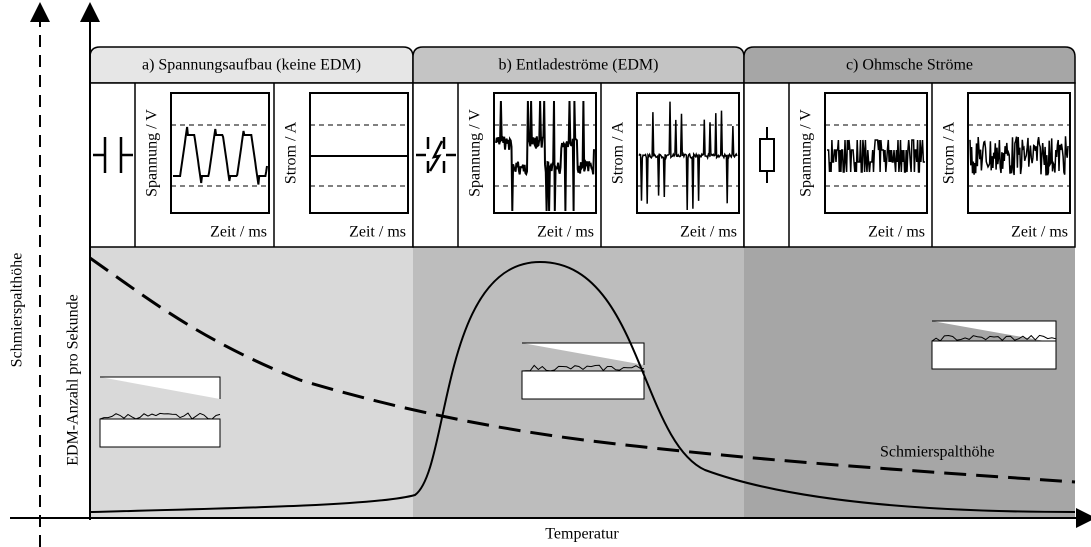 The width and height of the screenshot is (1091, 547). Describe the element at coordinates (73, 380) in the screenshot. I see `inner-y-label: EDM-Anzahl pro Sekunde` at that location.